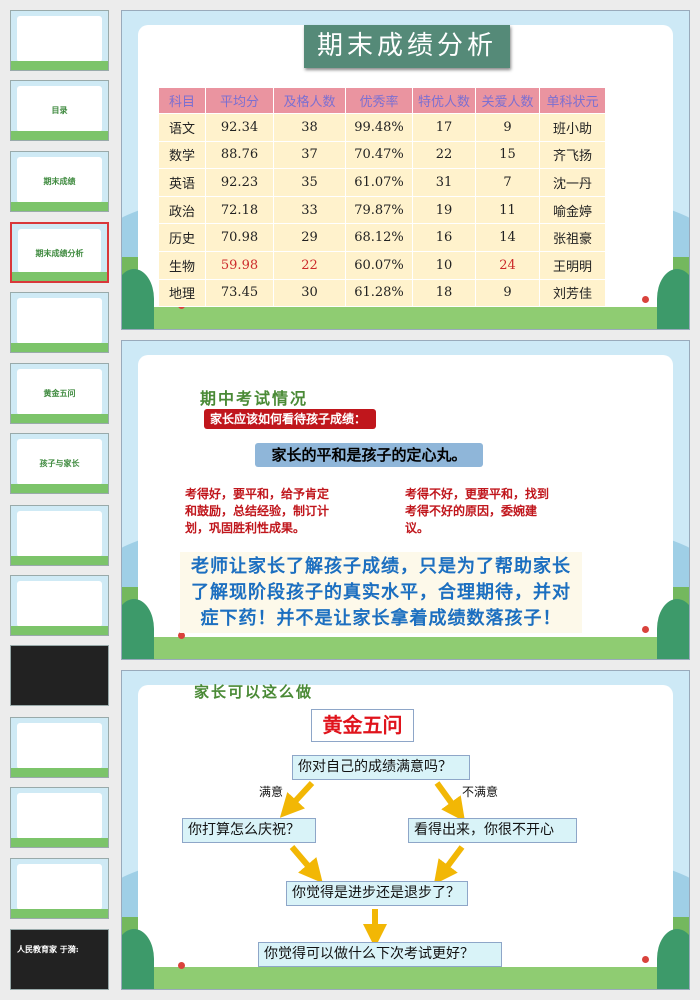 The image size is (700, 1000). What do you see at coordinates (239, 155) in the screenshot?
I see `table-cell: 88.76` at bounding box center [239, 155].